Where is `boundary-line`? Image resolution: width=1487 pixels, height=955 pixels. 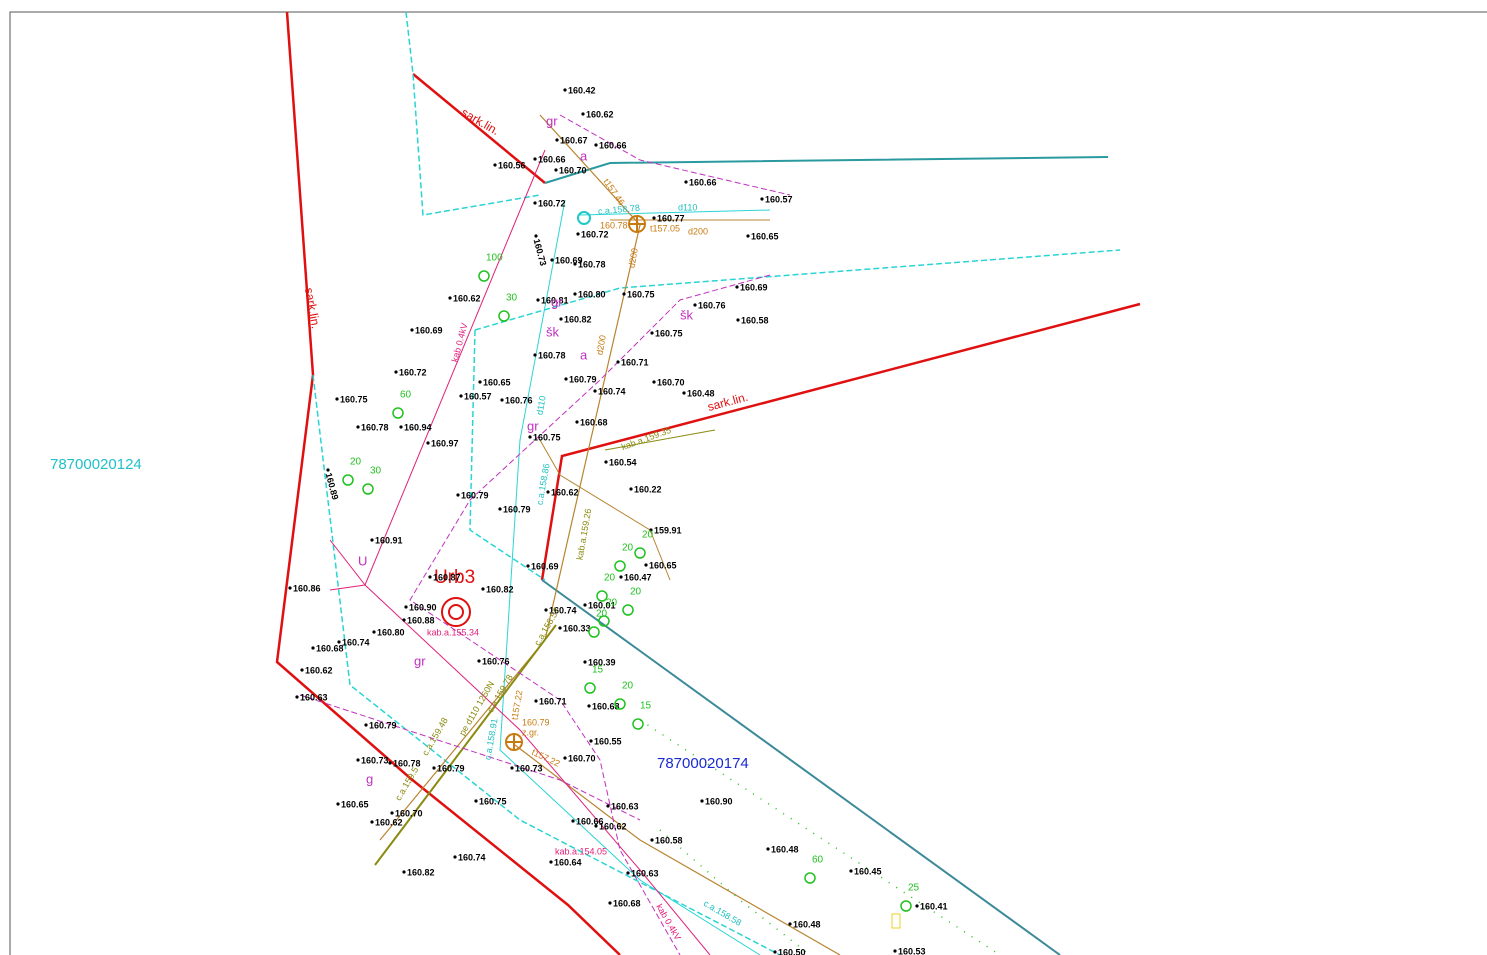 boundary-line is located at coordinates (840, 441).